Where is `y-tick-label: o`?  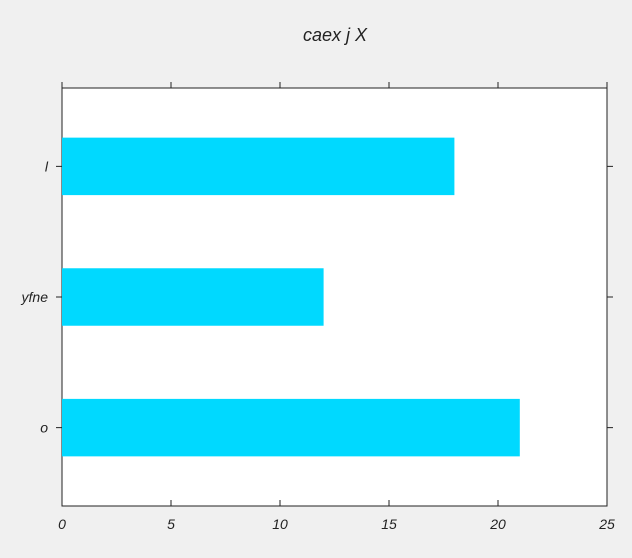 y-tick-label: o is located at coordinates (44, 428).